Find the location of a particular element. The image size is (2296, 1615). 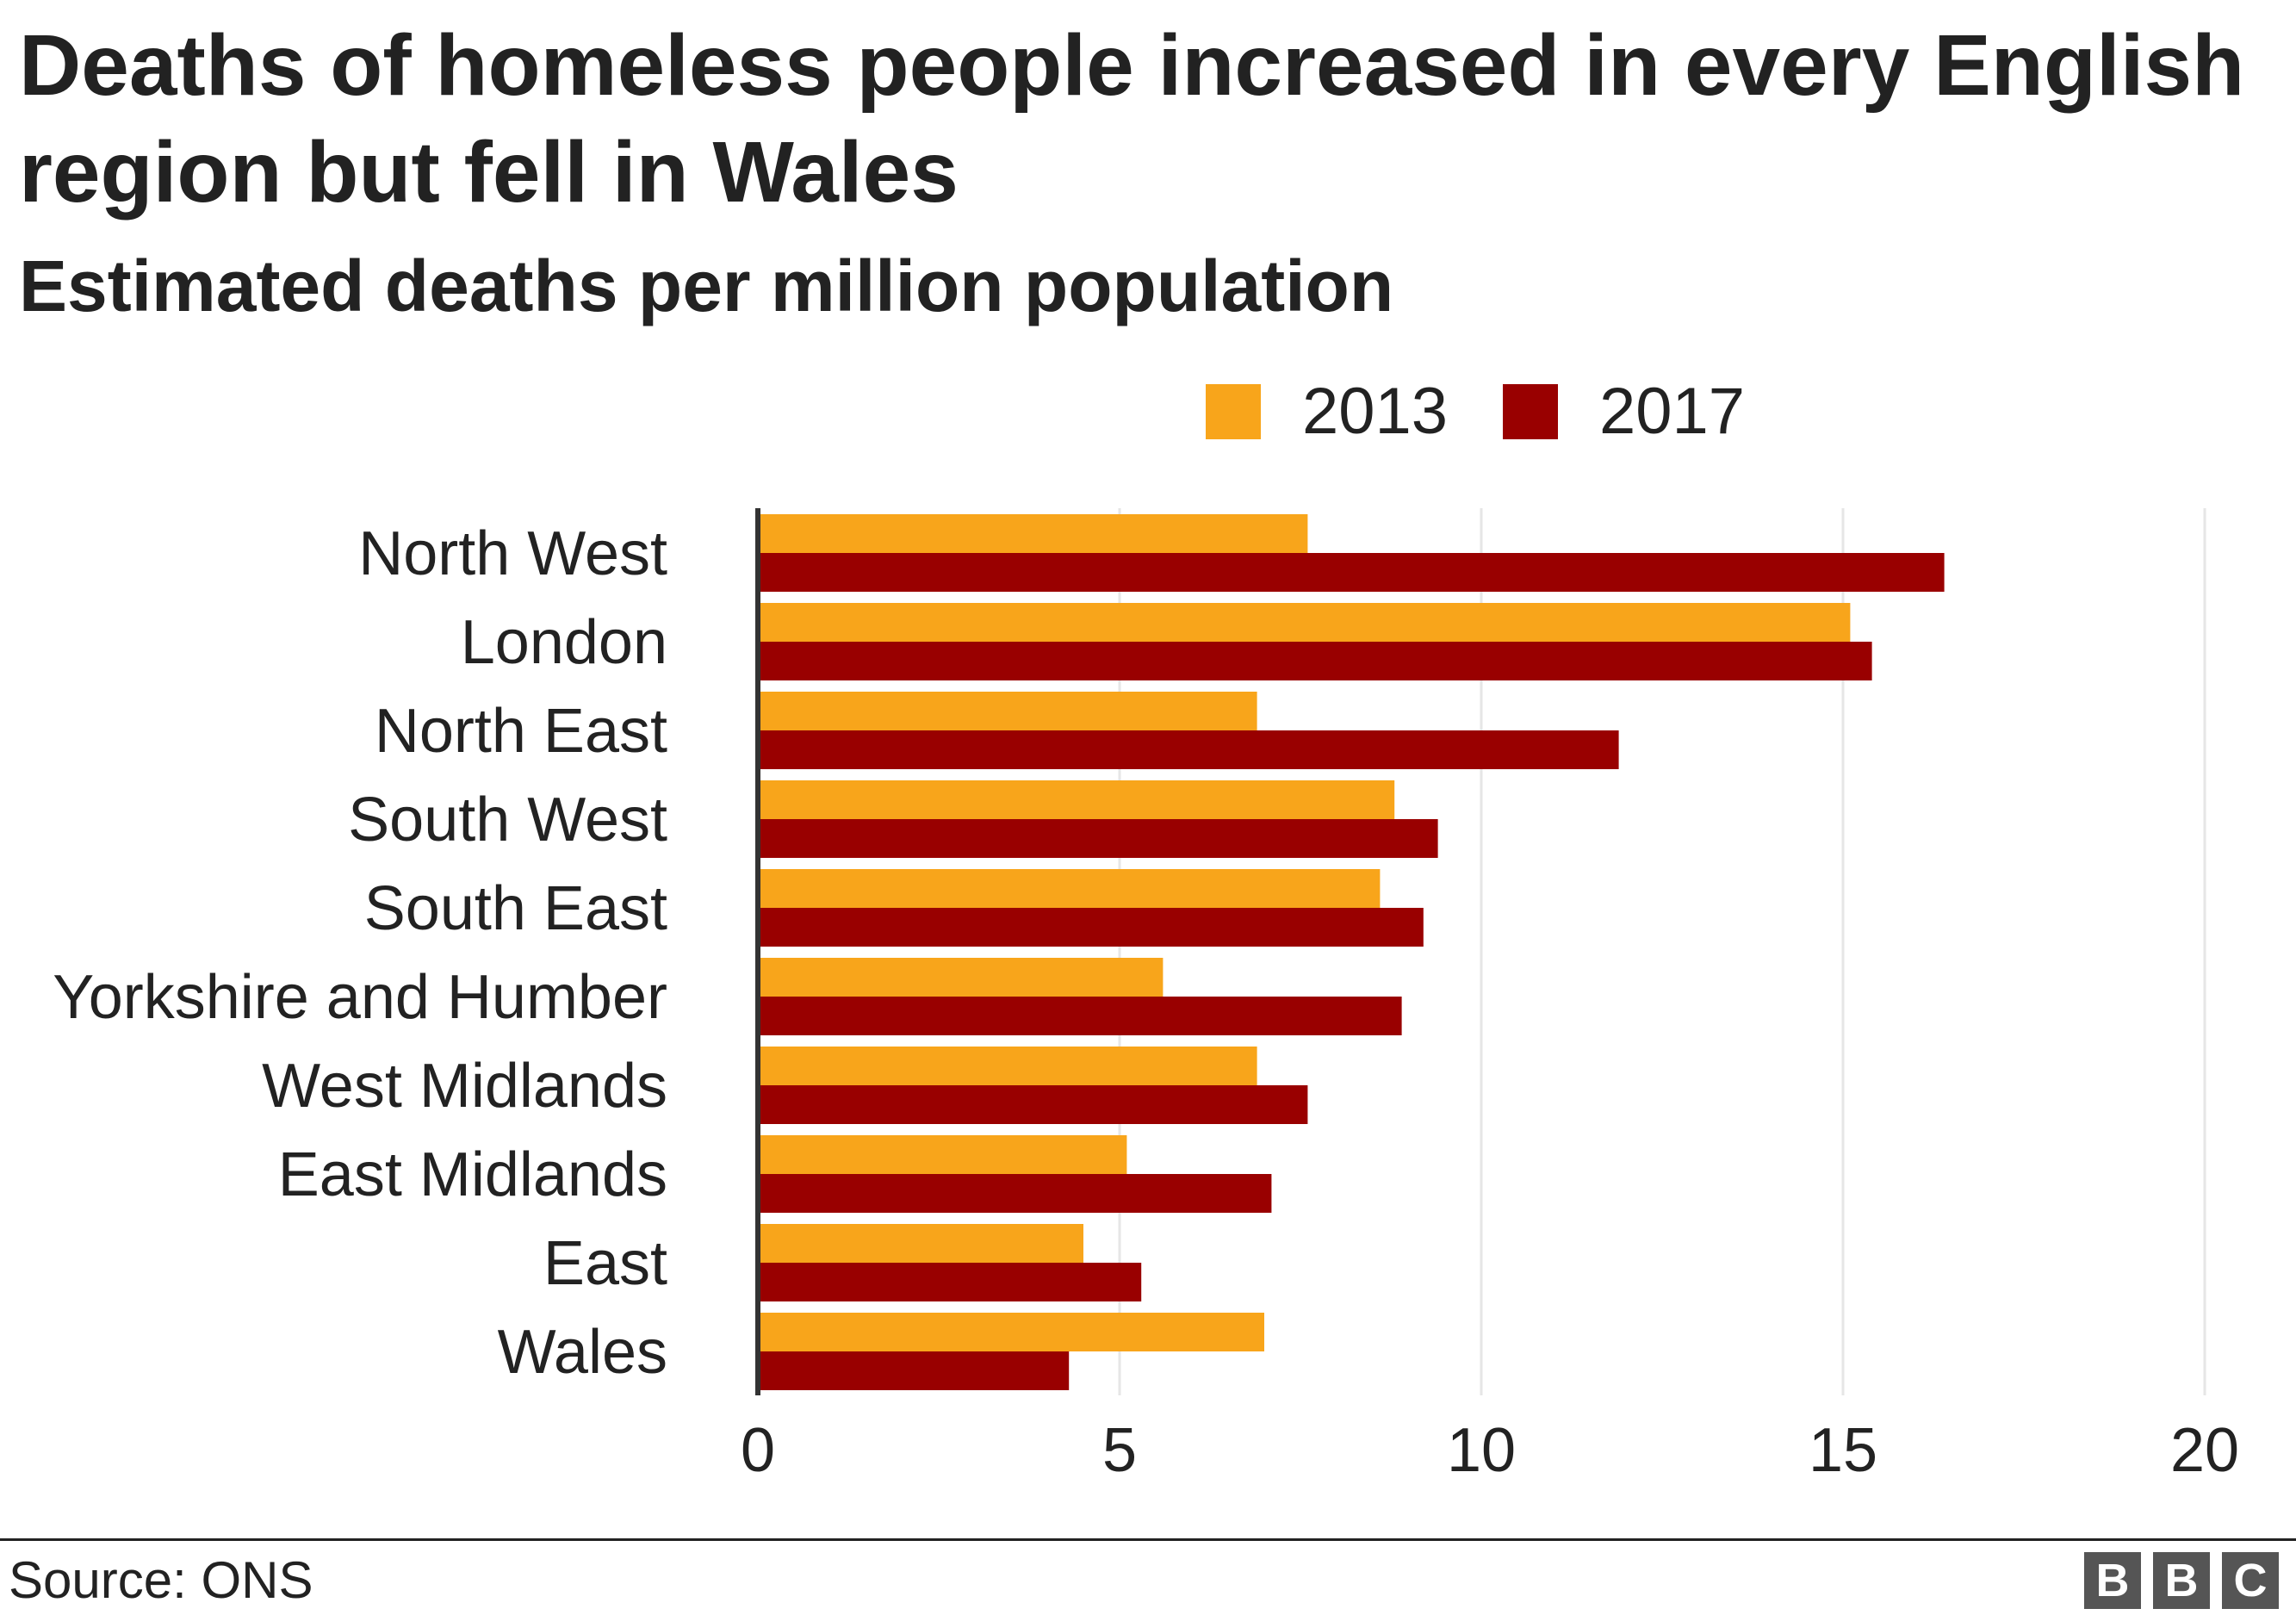

chart-subtitle: Estimated deaths per million population is located at coordinates (706, 285).